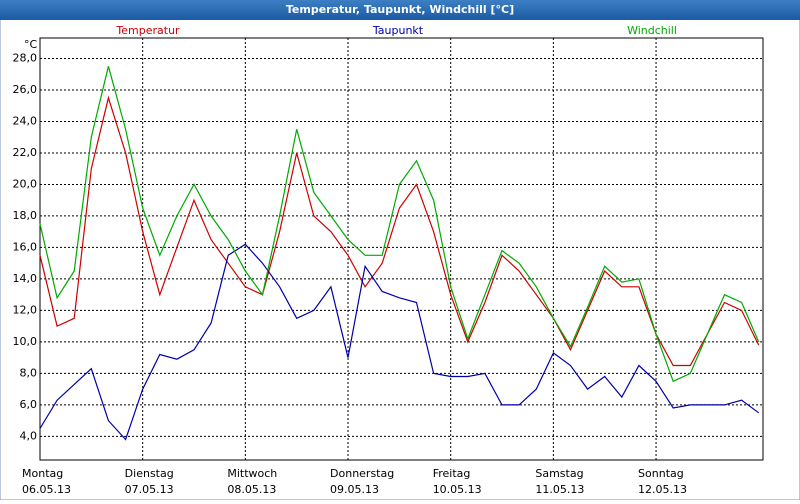 The width and height of the screenshot is (800, 504). I want to click on legend-label: Taupunkt, so click(398, 30).